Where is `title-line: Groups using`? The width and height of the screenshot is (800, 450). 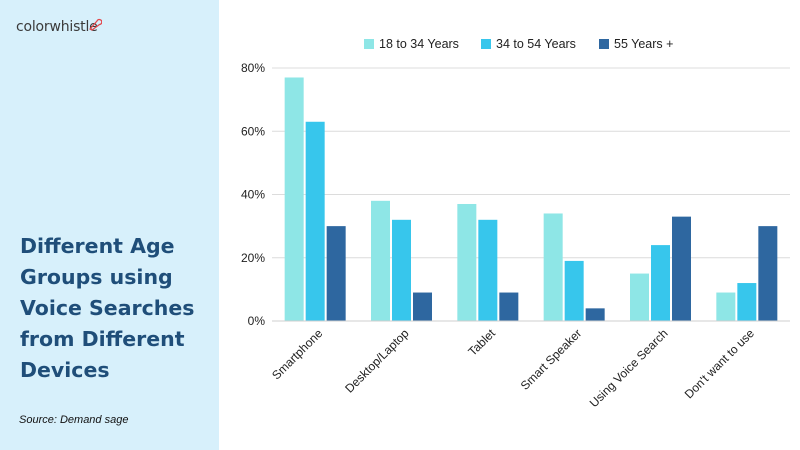
title-line: Groups using is located at coordinates (96, 277).